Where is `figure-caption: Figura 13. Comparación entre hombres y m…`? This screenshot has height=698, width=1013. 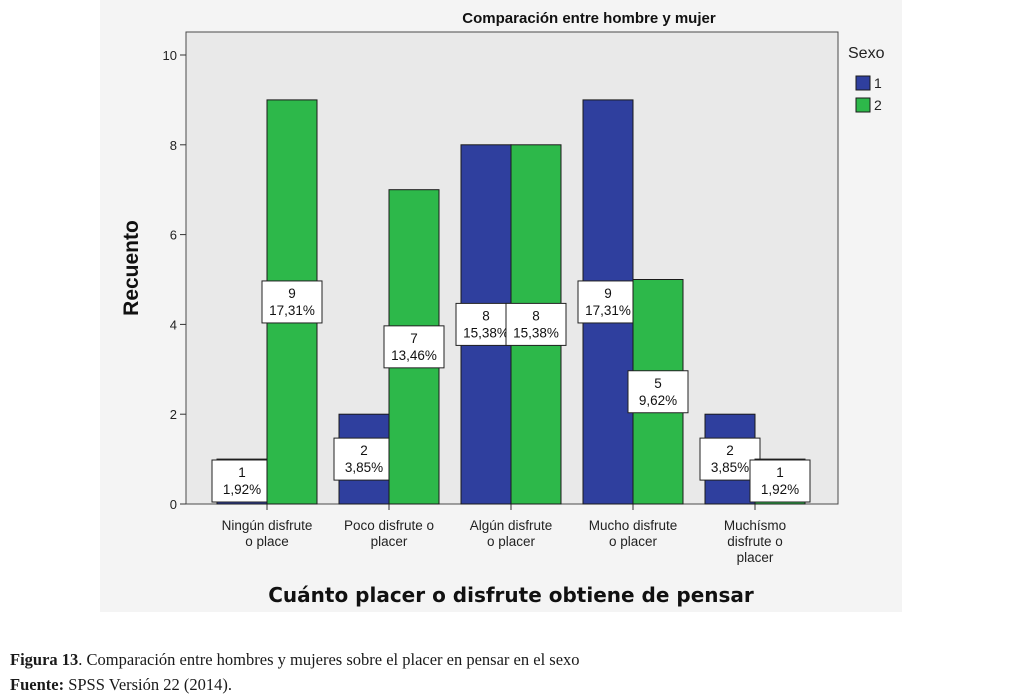
figure-caption: Figura 13. Comparación entre hombres y m… is located at coordinates (295, 660).